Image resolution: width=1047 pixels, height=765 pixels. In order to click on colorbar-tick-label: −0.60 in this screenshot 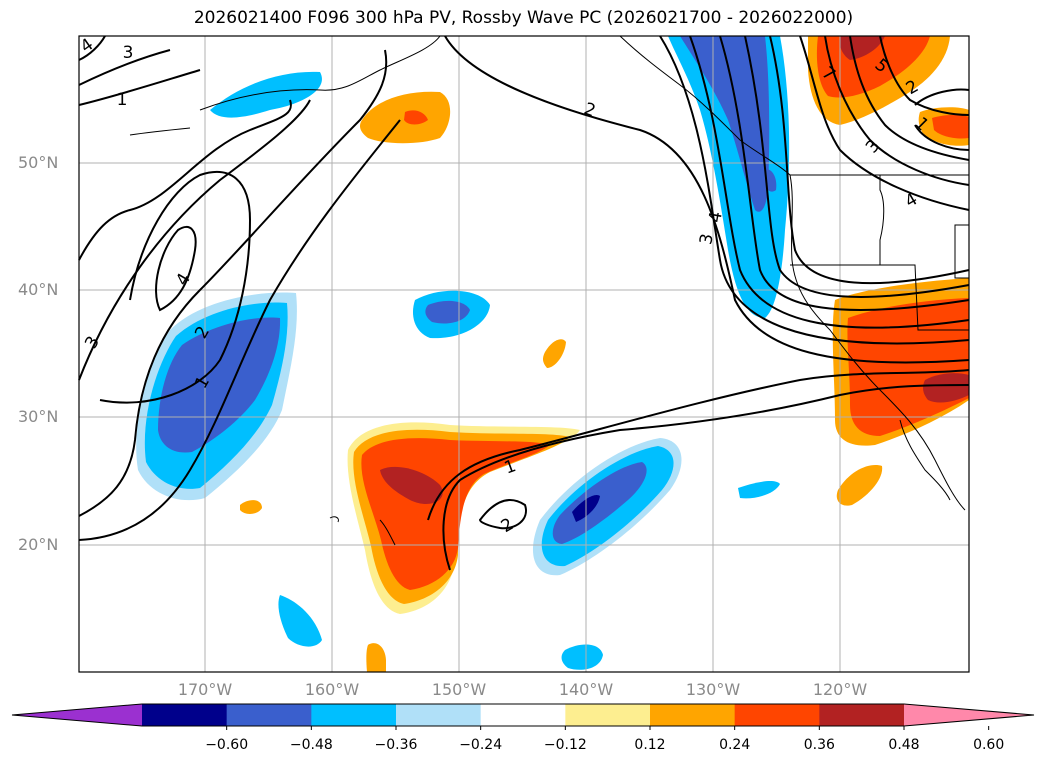, I will do `click(227, 745)`.